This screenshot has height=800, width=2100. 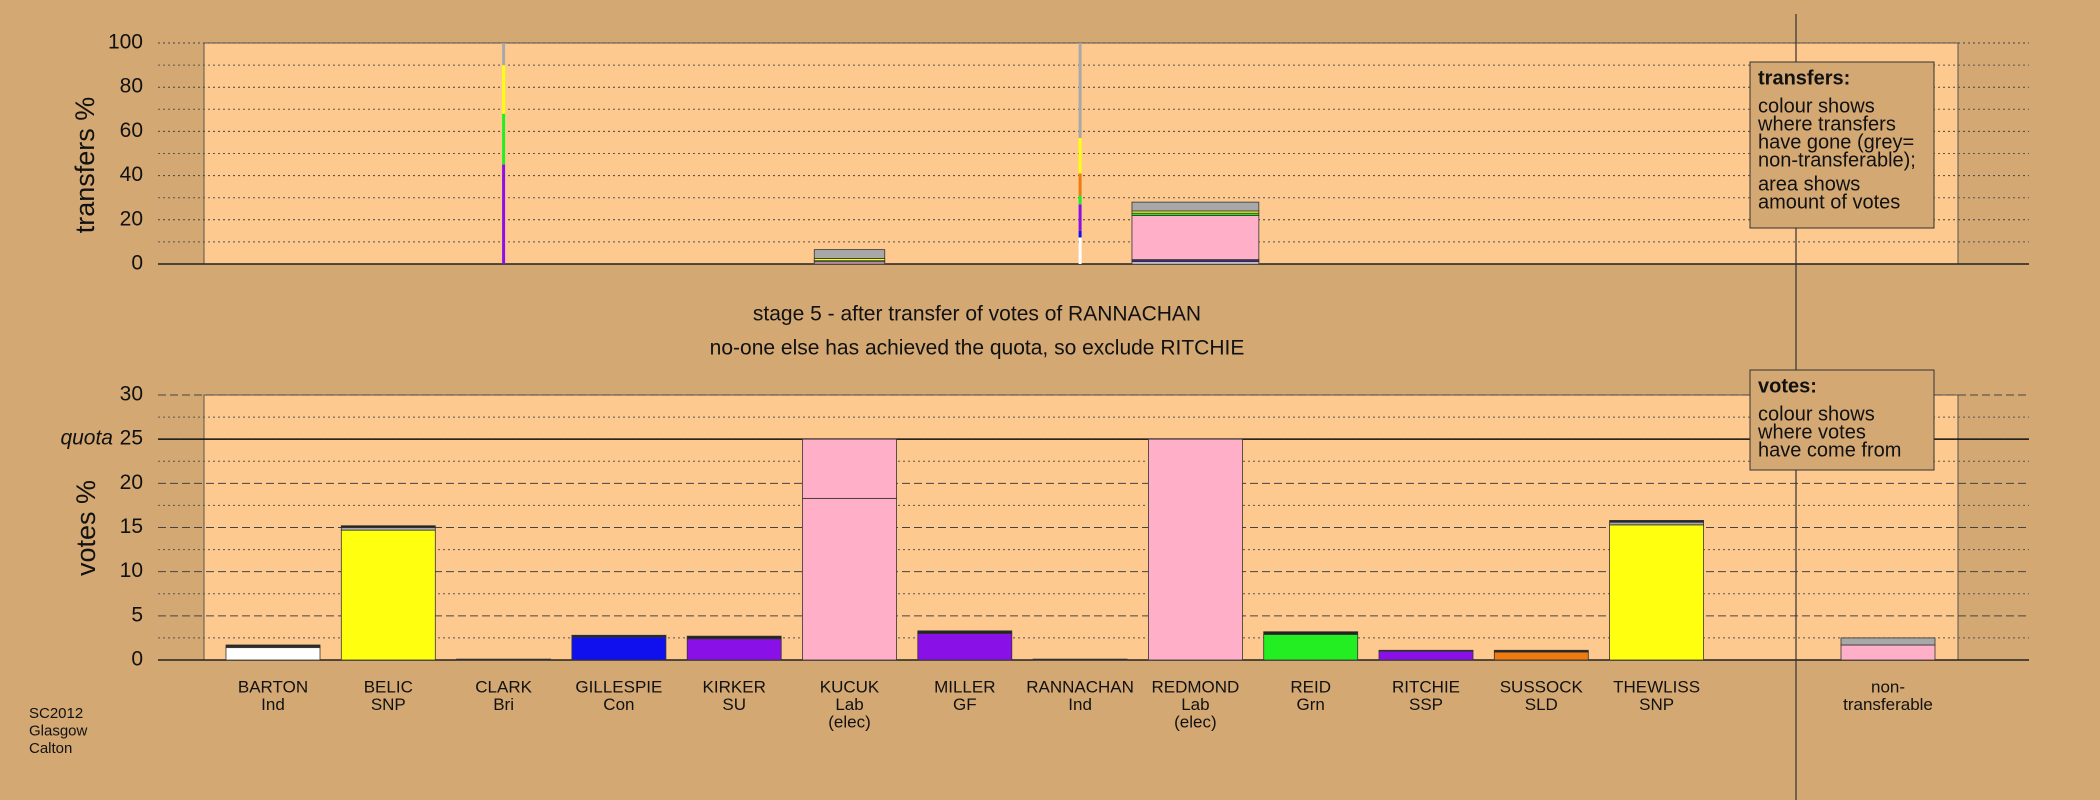 I want to click on y-tick-label: 5, so click(x=137, y=614).